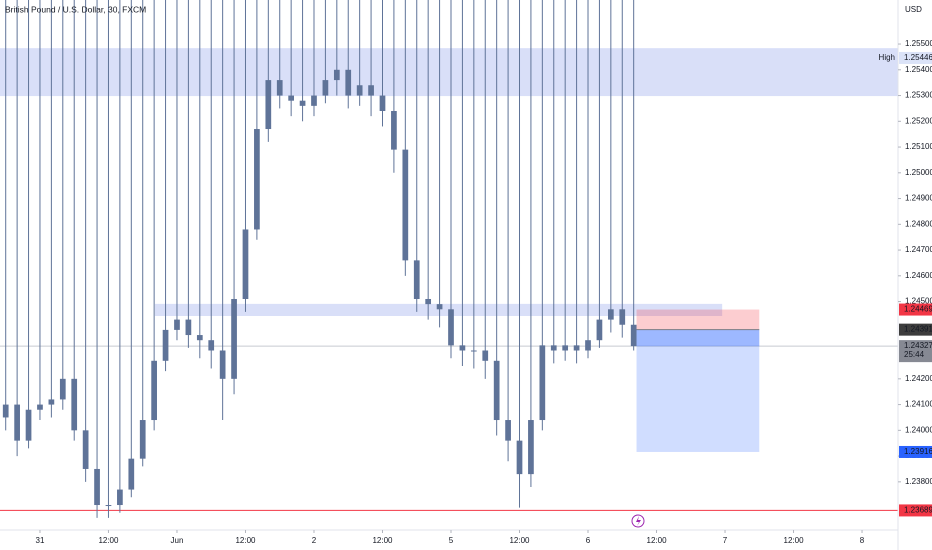 Image resolution: width=932 pixels, height=550 pixels. I want to click on y-tick-label: 1.25000, so click(918, 172).